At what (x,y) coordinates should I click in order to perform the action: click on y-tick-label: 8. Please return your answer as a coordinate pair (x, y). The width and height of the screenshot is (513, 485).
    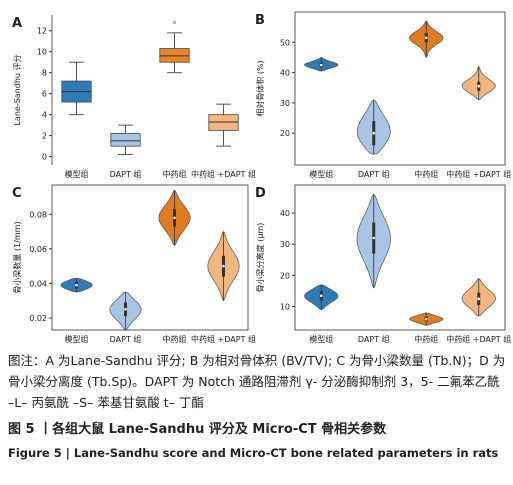
    Looking at the image, I should click on (44, 73).